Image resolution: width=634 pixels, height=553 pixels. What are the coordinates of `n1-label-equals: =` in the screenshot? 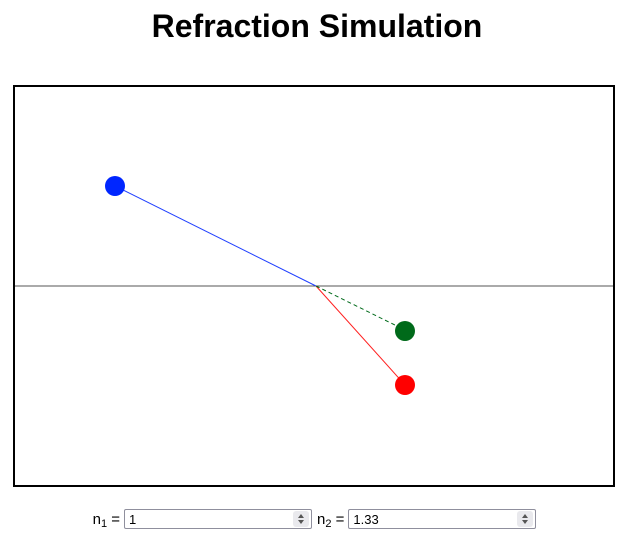 It's located at (113, 519).